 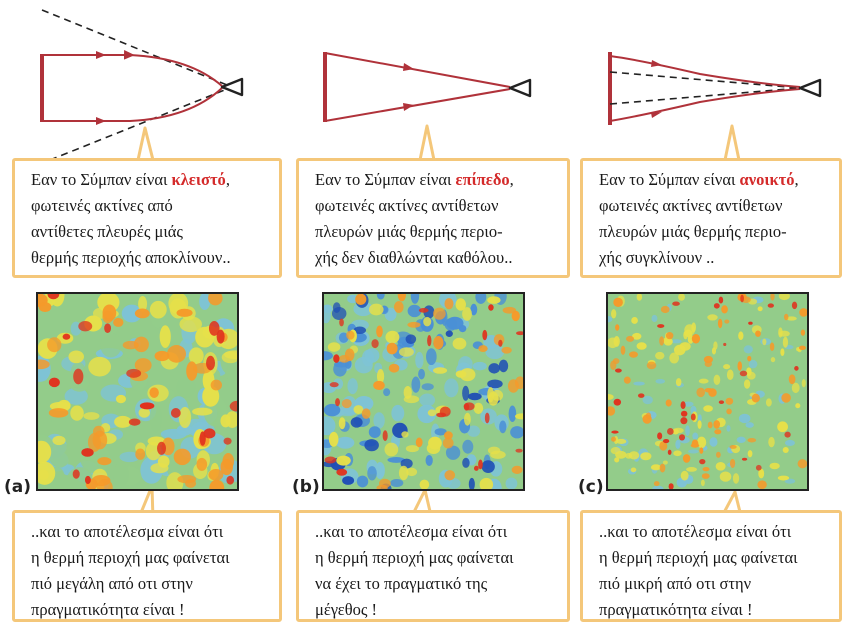 I want to click on highlight-word: επίπεδο, so click(x=483, y=179).